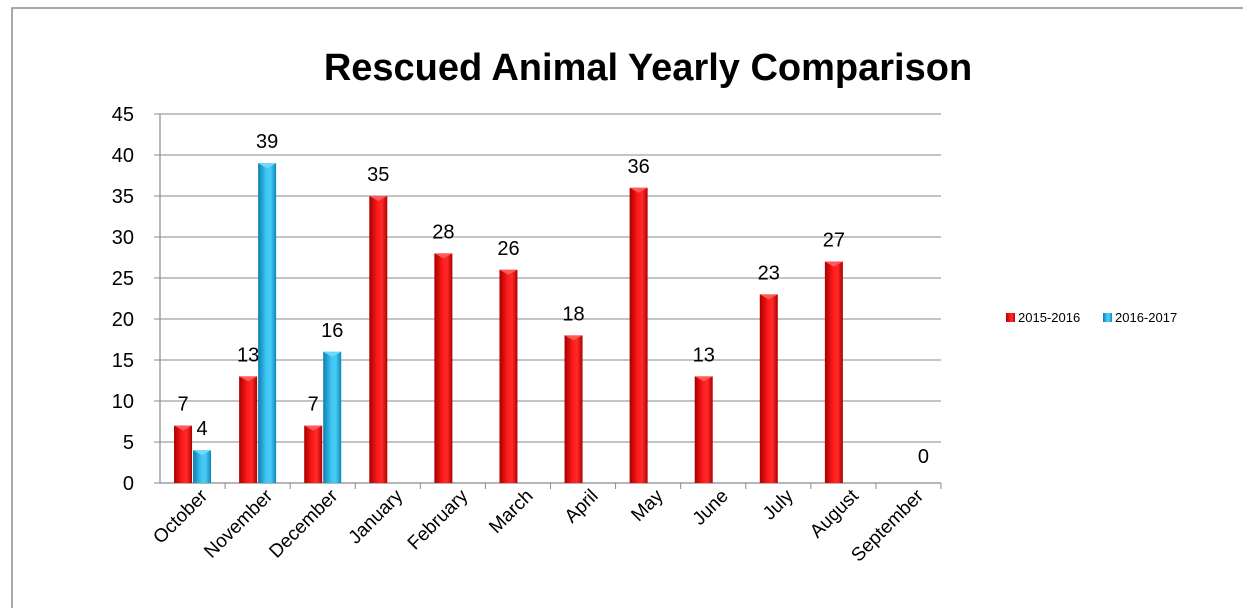 The height and width of the screenshot is (608, 1243). Describe the element at coordinates (183, 454) in the screenshot. I see `bar-2015-2016-October` at that location.